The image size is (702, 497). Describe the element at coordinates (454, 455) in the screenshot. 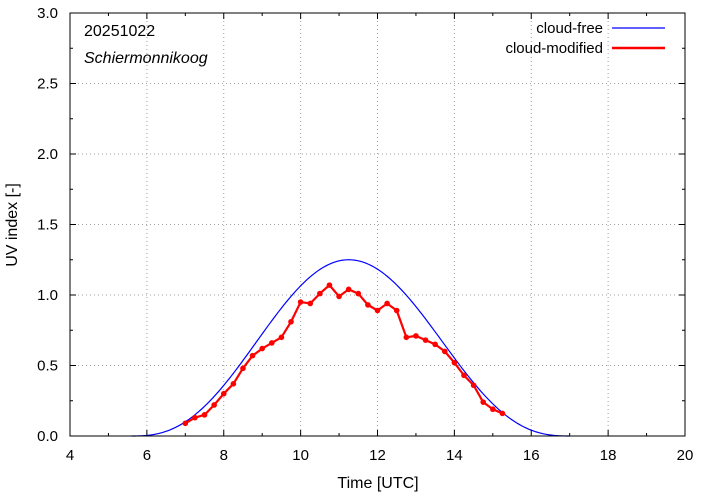

I see `x-tick-label: 14` at that location.